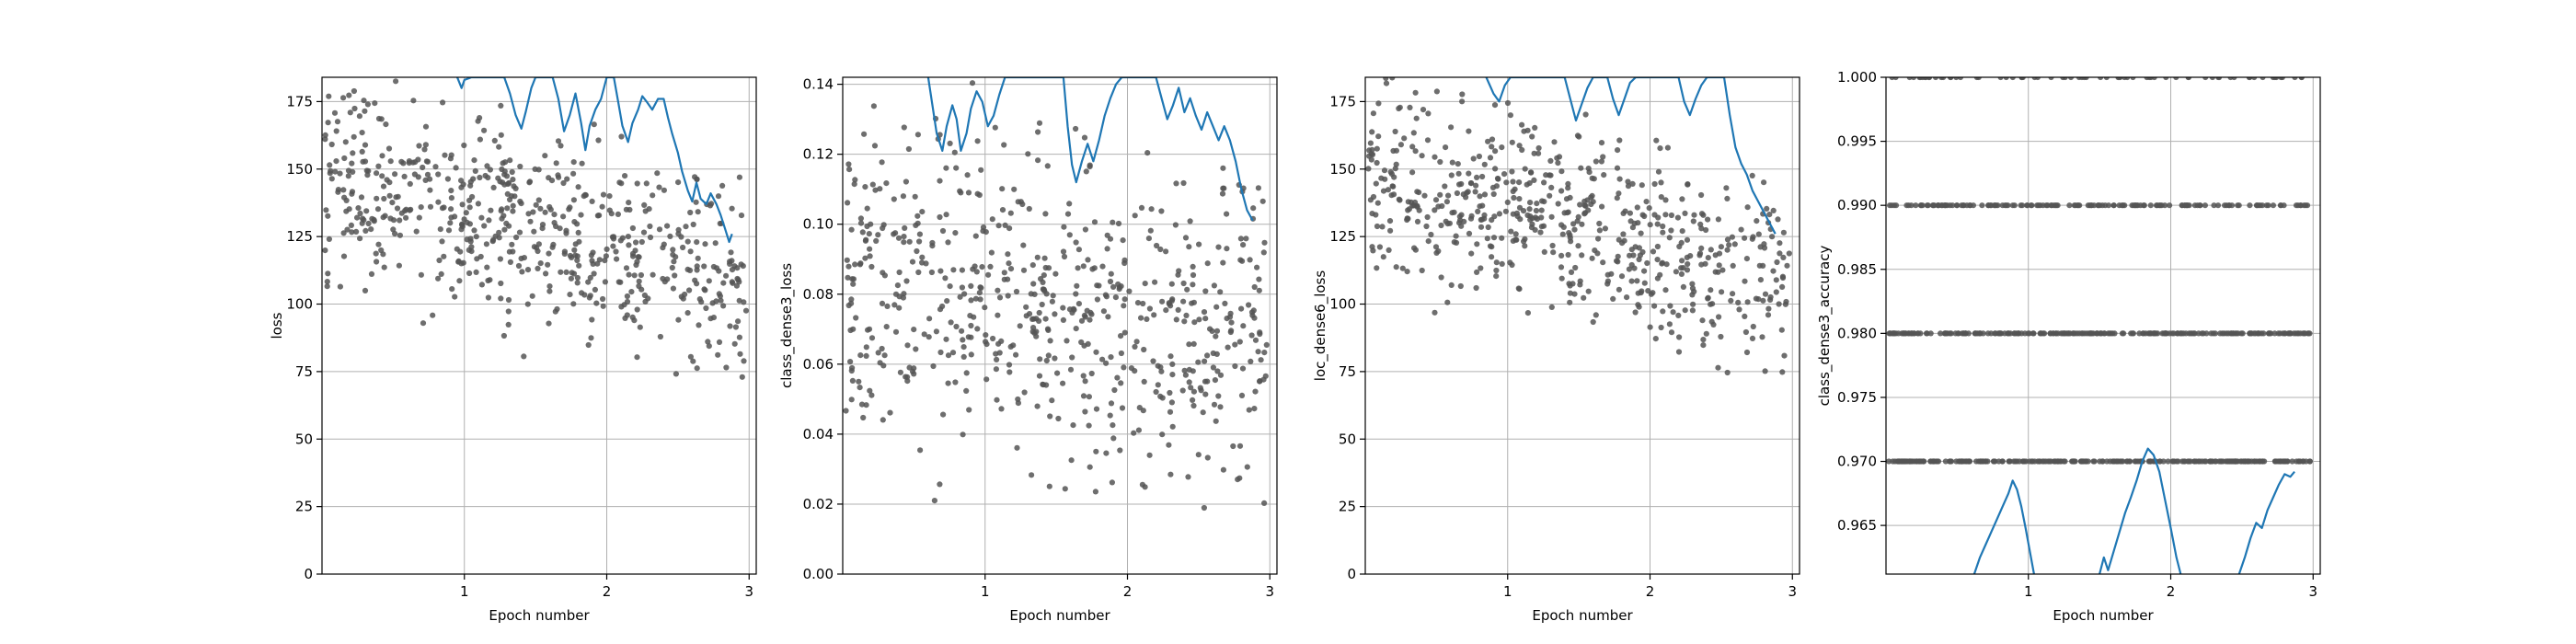 The image size is (2576, 644). Describe the element at coordinates (539, 615) in the screenshot. I see `x-axis-label-1: Epoch number` at that location.